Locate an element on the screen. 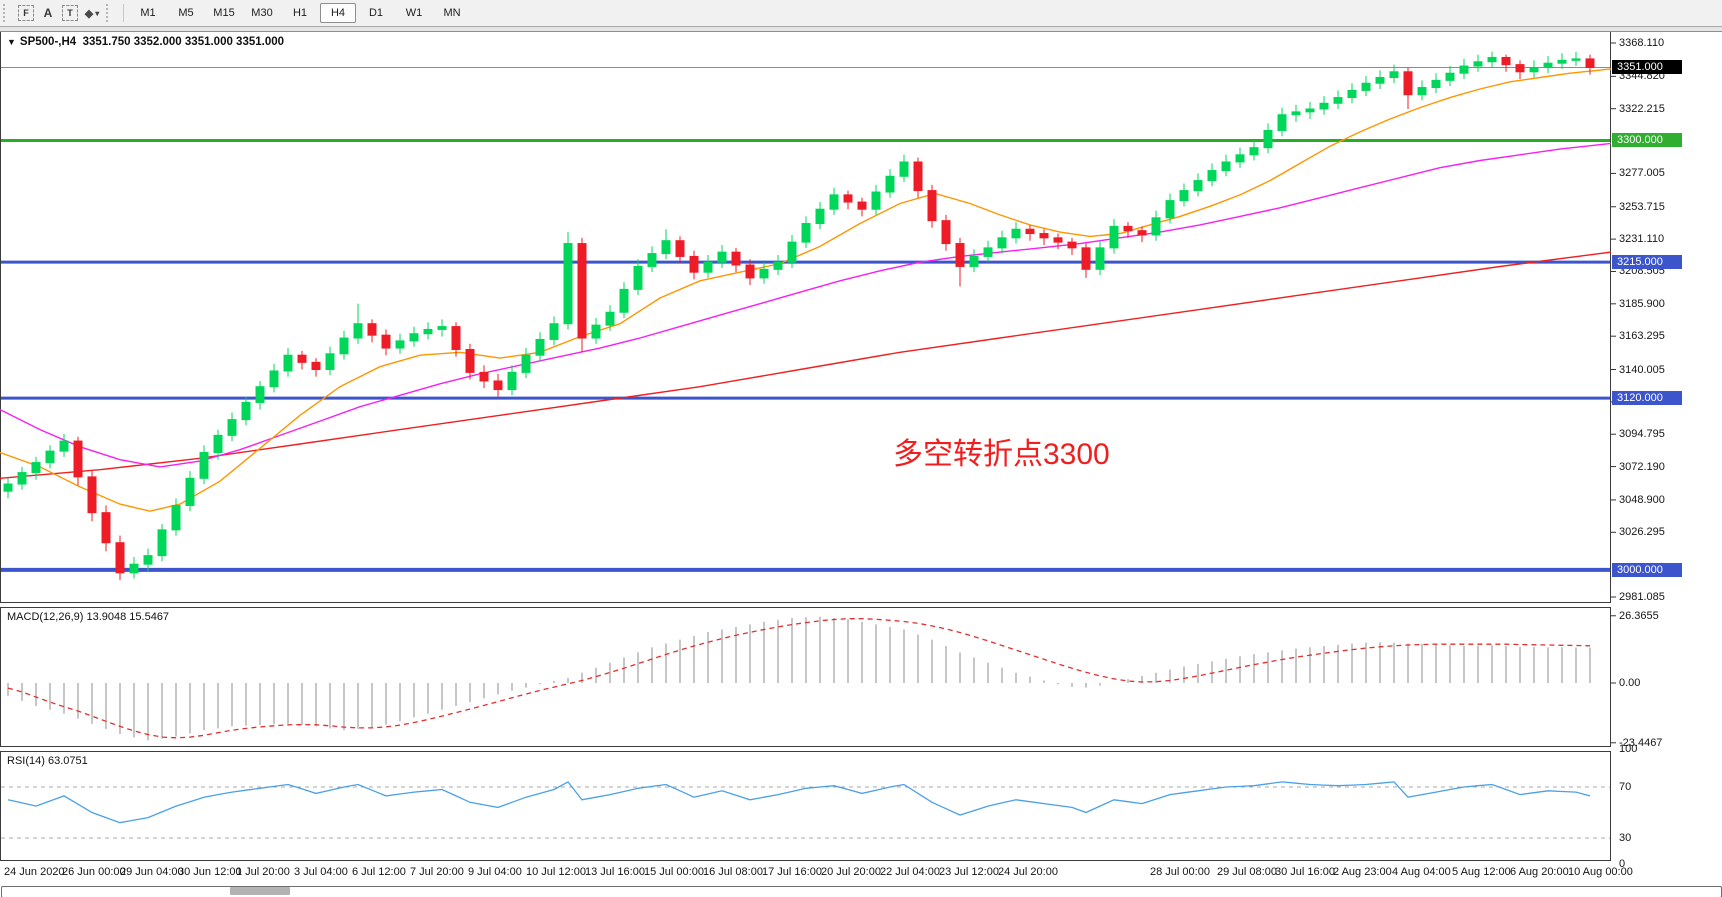 The image size is (1722, 897). toolbar-grip-handle is located at coordinates (7, 13).